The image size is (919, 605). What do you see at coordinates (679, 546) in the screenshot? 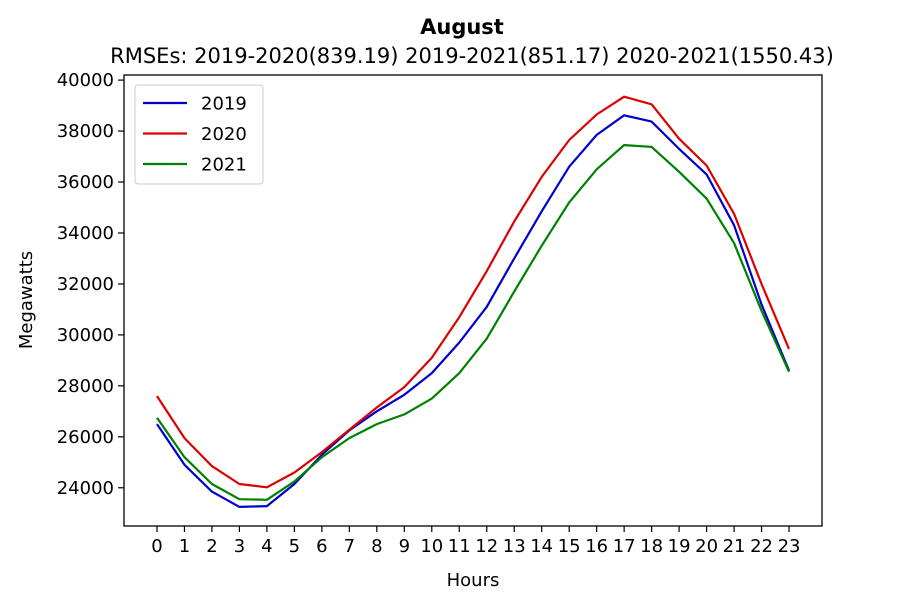
I see `x-tick-label: 19` at bounding box center [679, 546].